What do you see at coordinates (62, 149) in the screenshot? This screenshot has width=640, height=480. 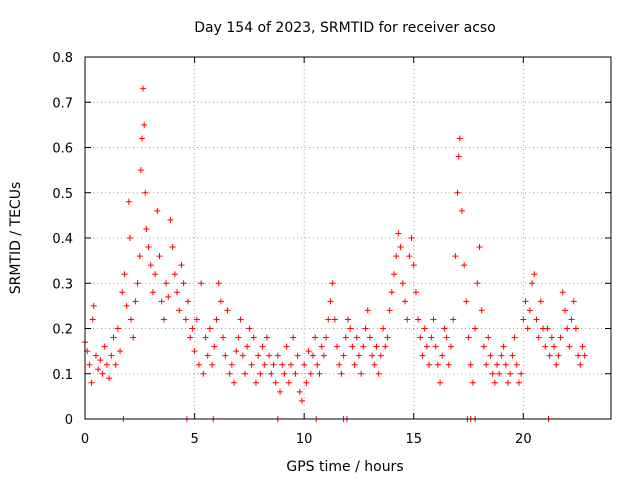 I see `y-tick-label: 0.6` at bounding box center [62, 149].